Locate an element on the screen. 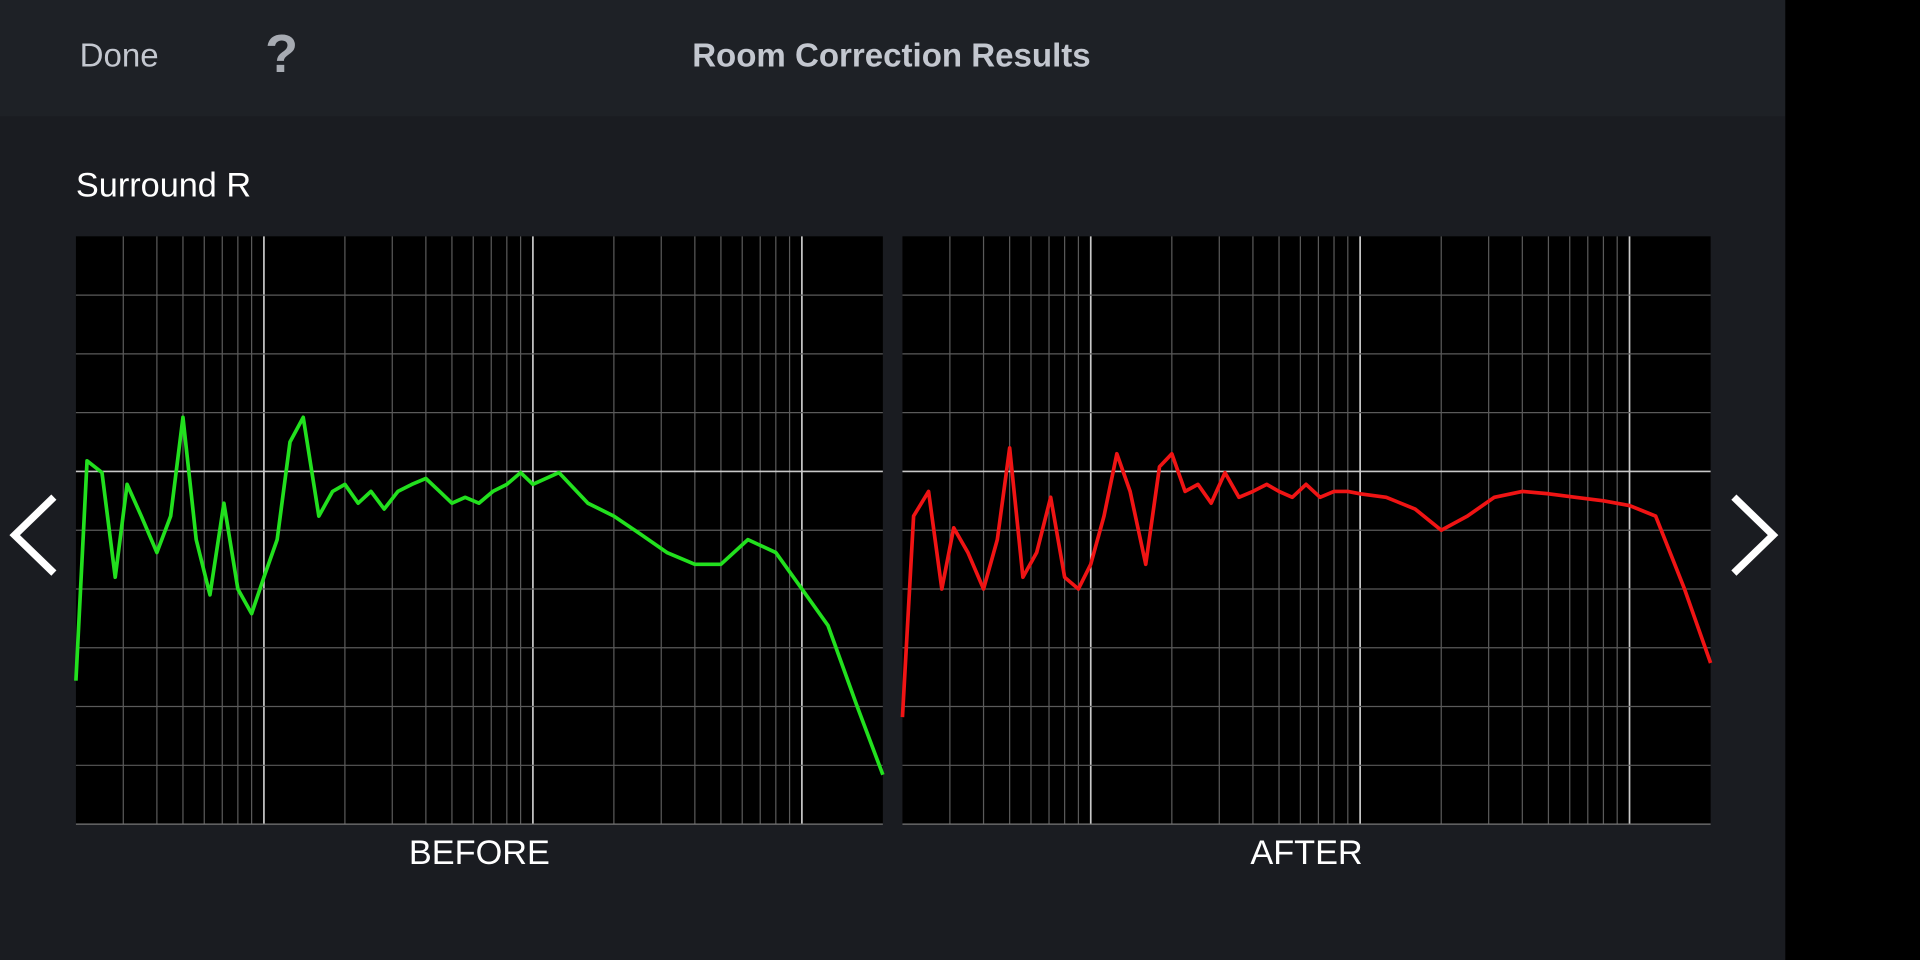  help-button: ? is located at coordinates (281, 54).